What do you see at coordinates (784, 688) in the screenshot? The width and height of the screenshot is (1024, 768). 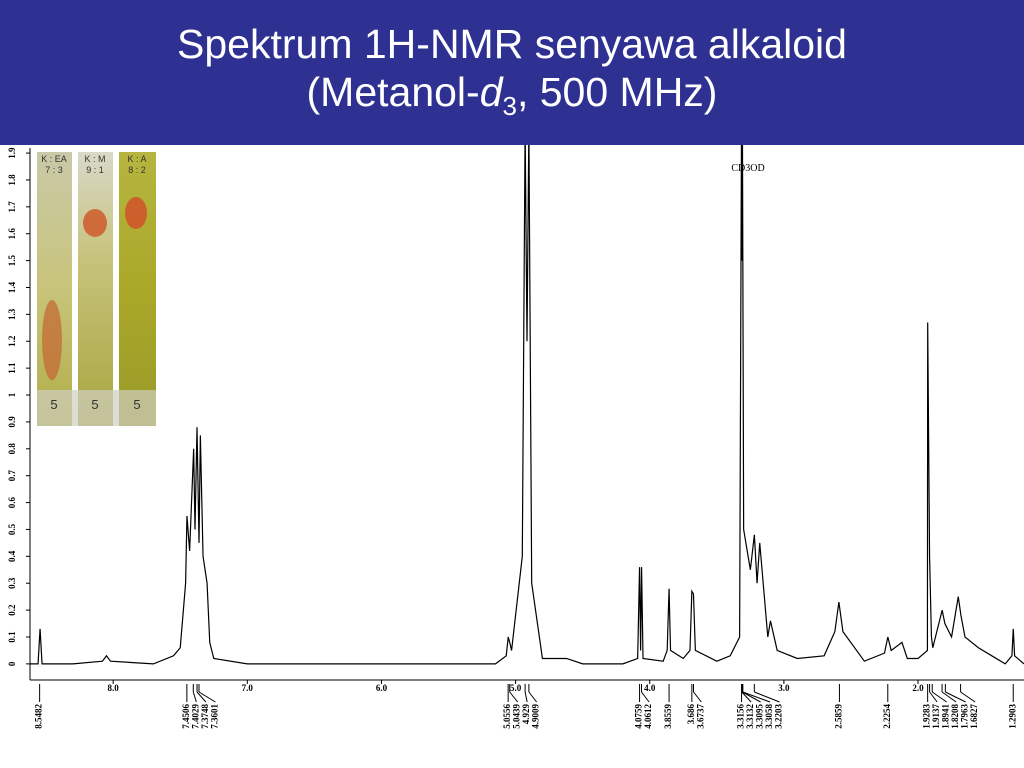 I see `x-tick-label: 3.0` at bounding box center [784, 688].